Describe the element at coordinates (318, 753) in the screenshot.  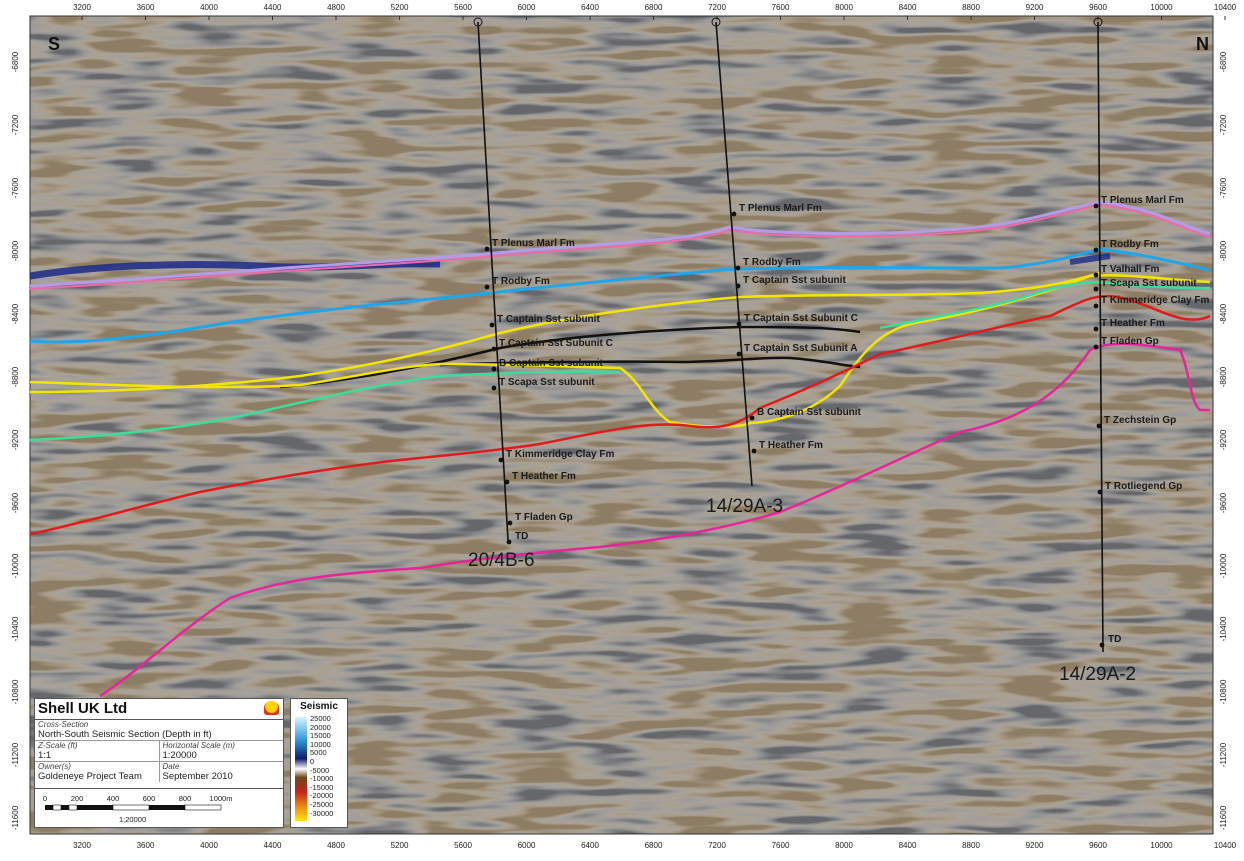
I see `legend-tick-label: 5000` at that location.